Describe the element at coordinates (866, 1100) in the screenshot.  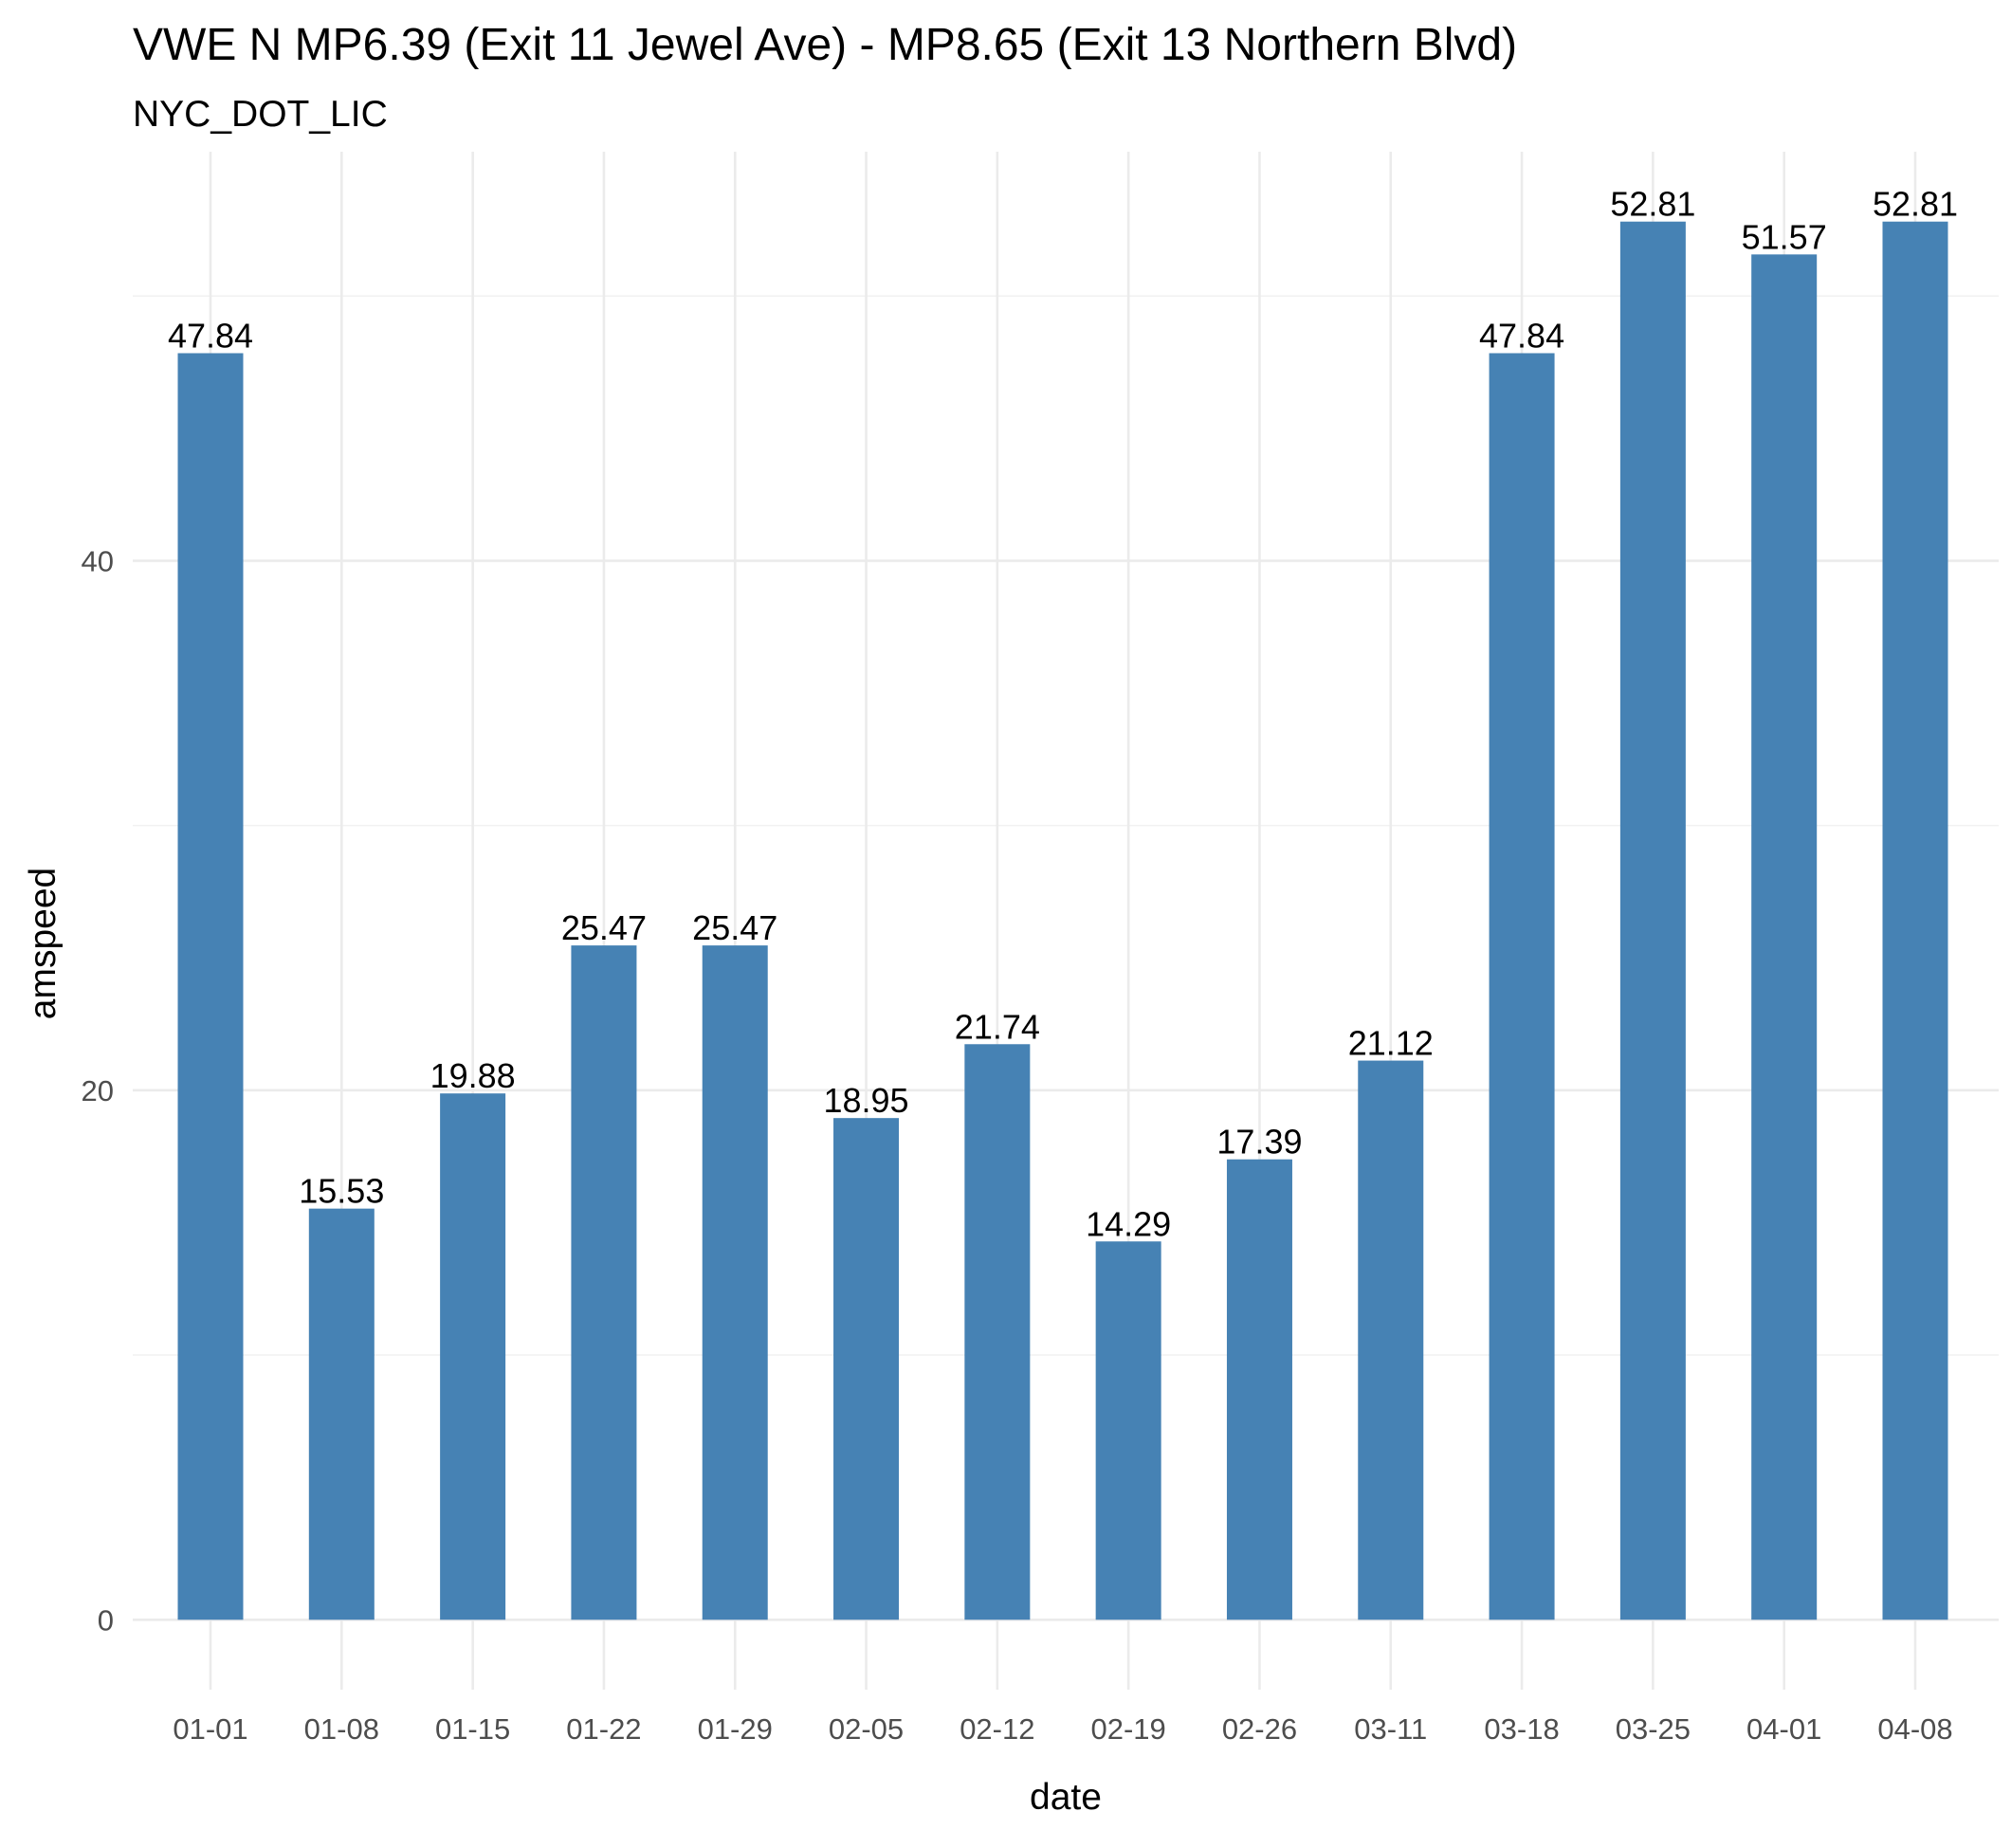
I see `bar-value-label: 18.95` at that location.